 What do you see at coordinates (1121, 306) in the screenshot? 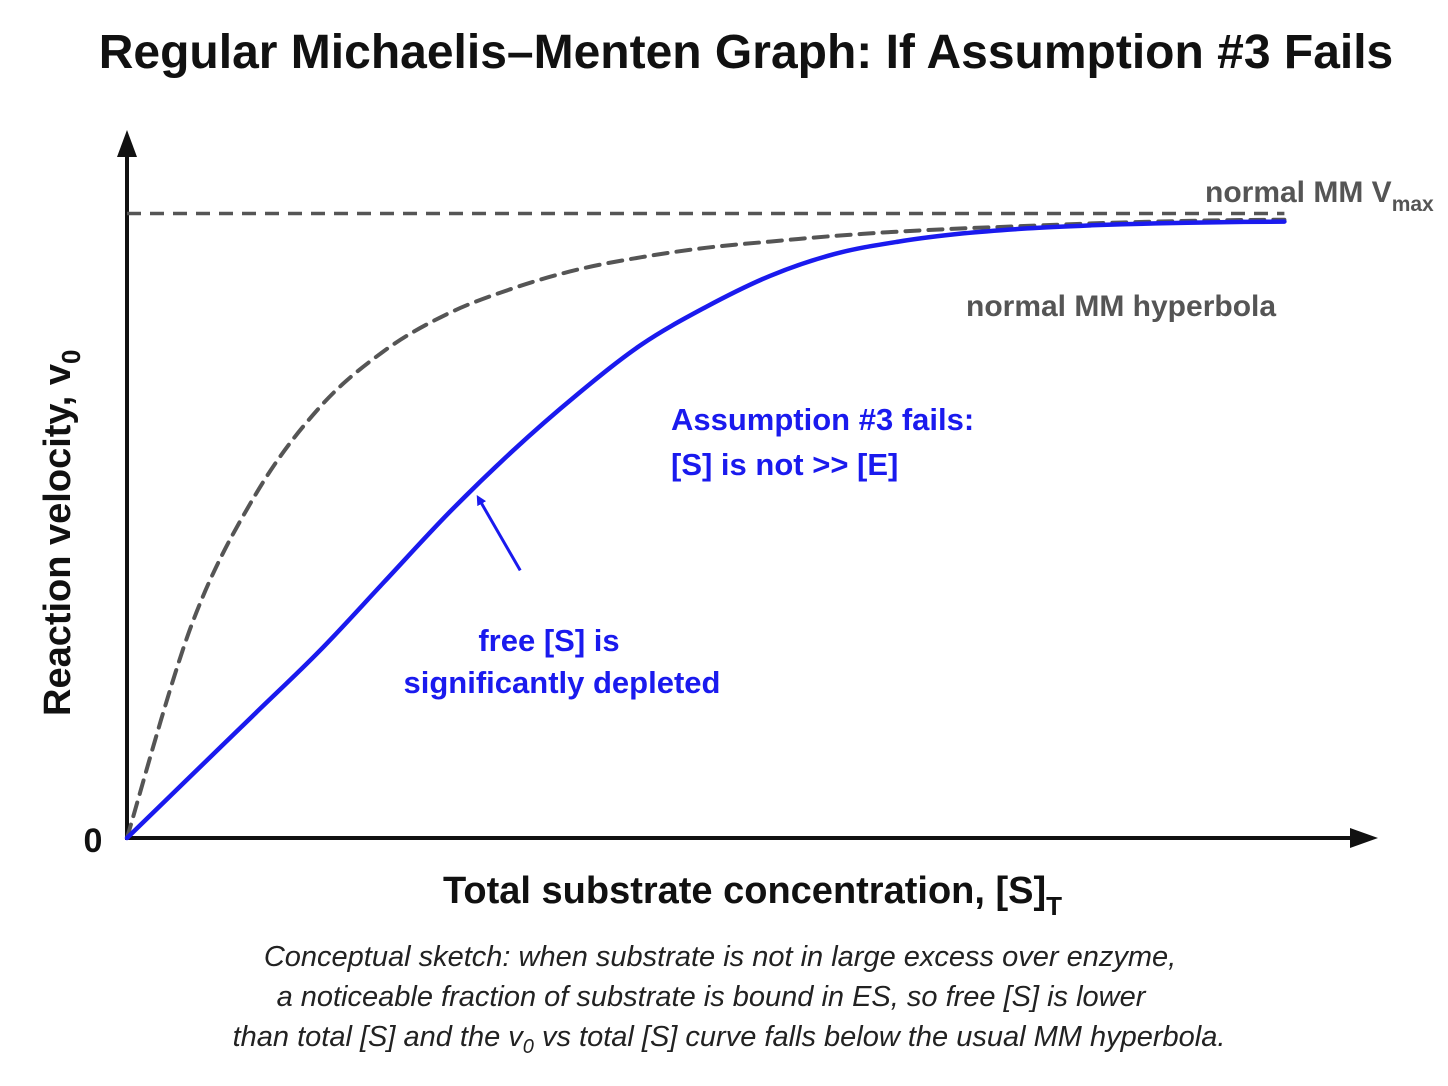
I see `hyperbola-label: normal MM hyperbola` at bounding box center [1121, 306].